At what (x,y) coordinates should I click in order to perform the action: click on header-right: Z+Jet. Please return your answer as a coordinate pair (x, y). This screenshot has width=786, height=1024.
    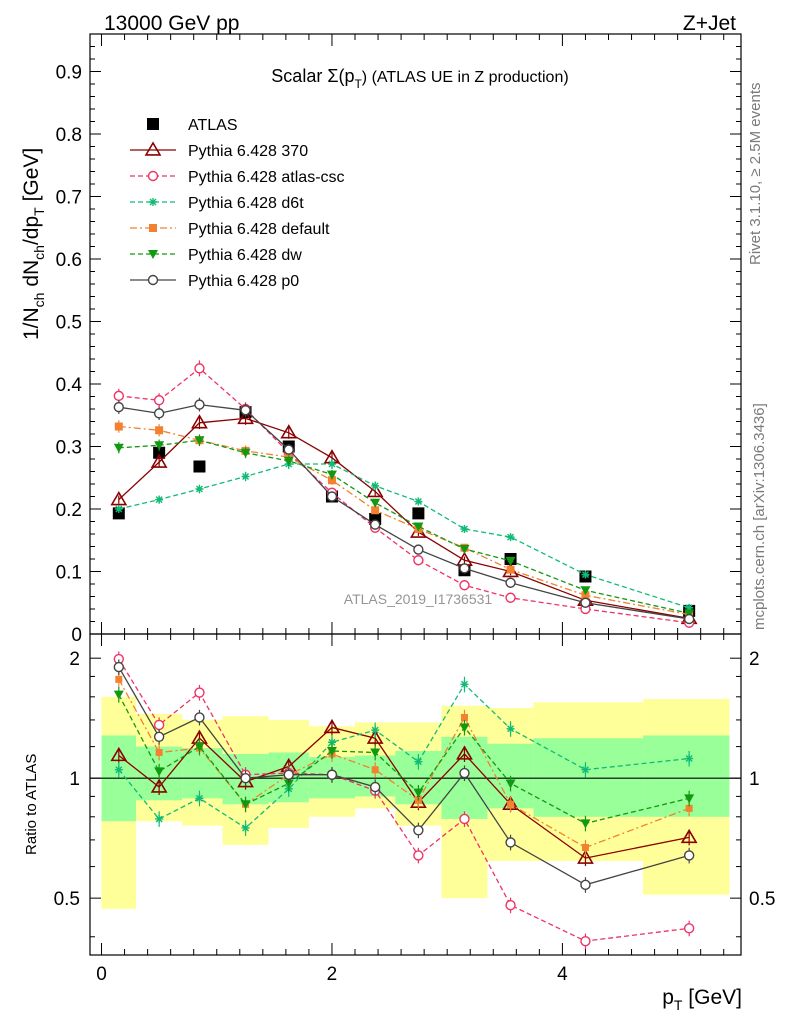
    Looking at the image, I should click on (709, 23).